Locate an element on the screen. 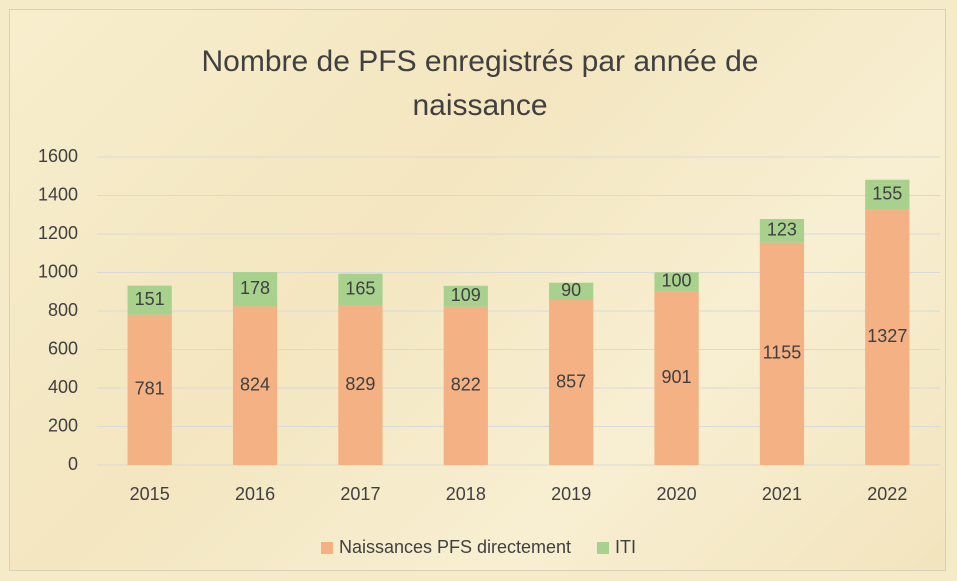 This screenshot has height=581, width=957. x-tick-label: 2021 is located at coordinates (782, 494).